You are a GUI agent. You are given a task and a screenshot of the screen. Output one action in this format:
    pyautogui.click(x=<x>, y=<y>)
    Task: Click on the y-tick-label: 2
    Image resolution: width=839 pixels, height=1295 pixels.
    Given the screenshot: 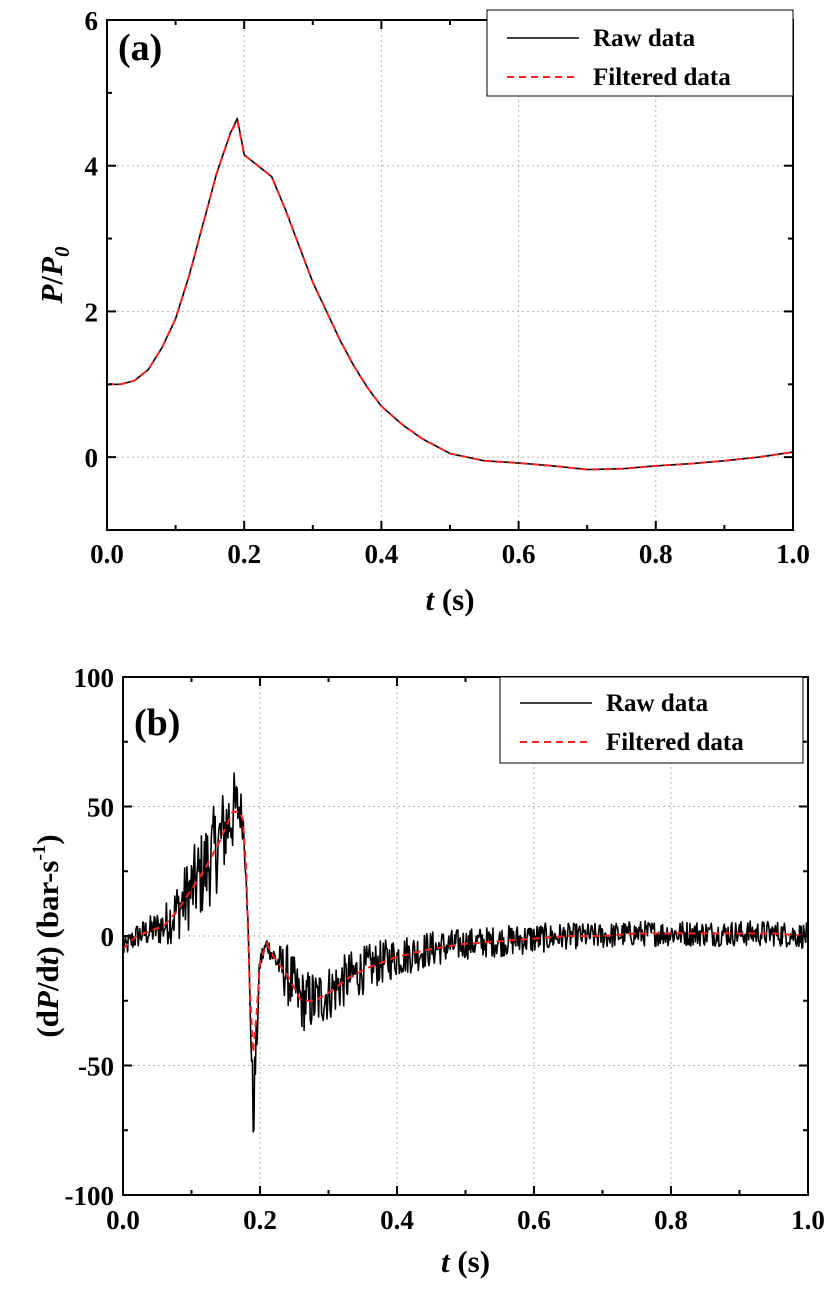 What is the action you would take?
    pyautogui.click(x=92, y=312)
    